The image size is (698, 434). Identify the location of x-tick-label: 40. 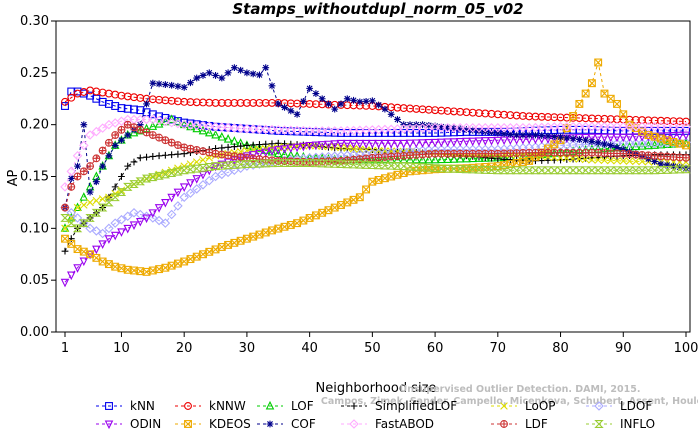
(309, 348).